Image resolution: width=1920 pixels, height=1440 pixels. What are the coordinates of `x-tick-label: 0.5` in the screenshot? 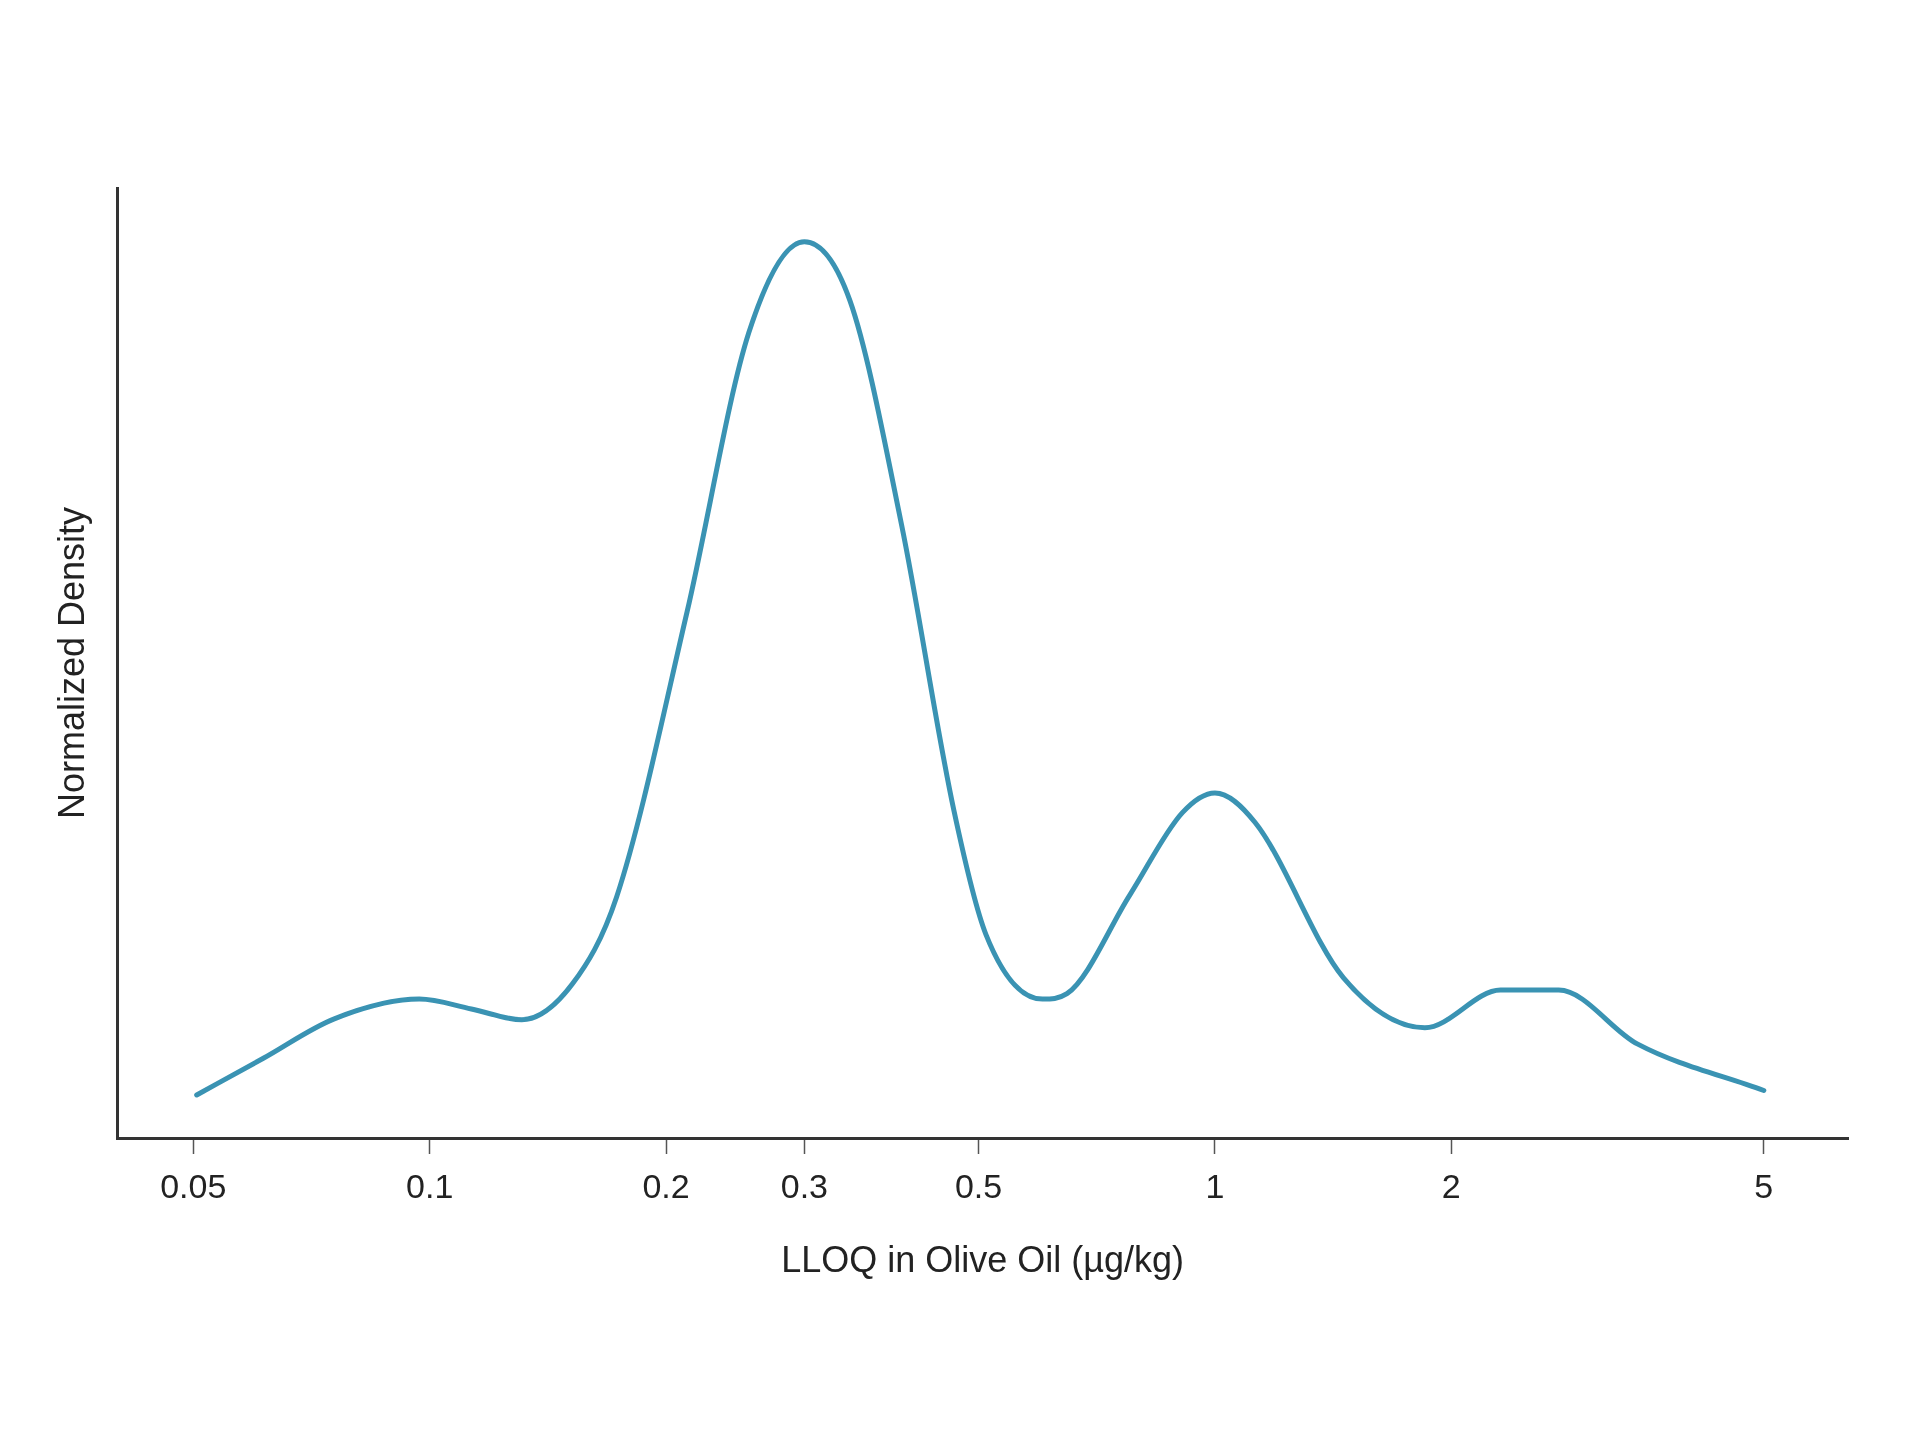 It's located at (978, 1185).